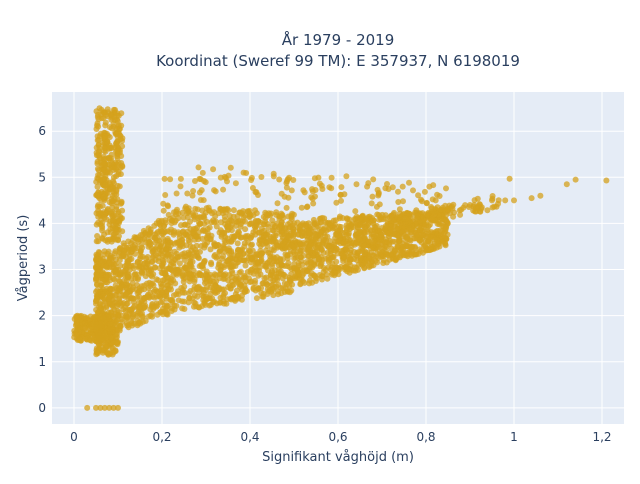 This screenshot has width=640, height=484. Describe the element at coordinates (42, 362) in the screenshot. I see `y-tick-label: 1` at that location.